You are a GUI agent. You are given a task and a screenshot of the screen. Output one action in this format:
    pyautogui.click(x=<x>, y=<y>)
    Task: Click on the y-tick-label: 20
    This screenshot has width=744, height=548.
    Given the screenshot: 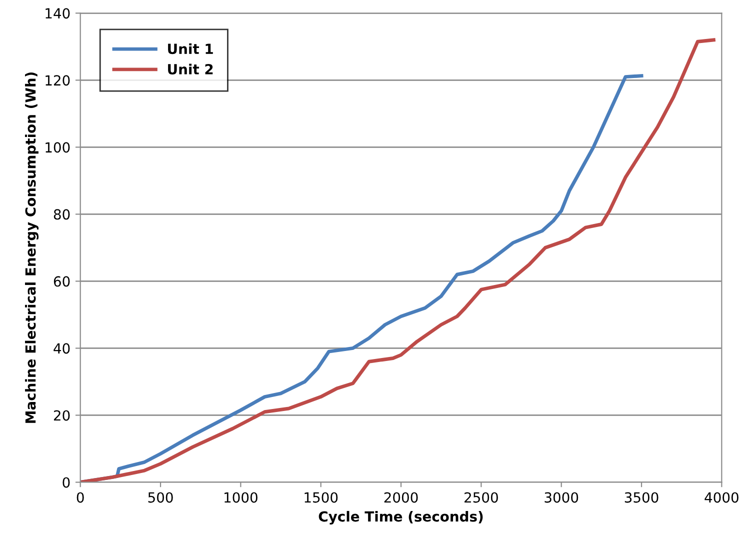 What is the action you would take?
    pyautogui.click(x=62, y=415)
    